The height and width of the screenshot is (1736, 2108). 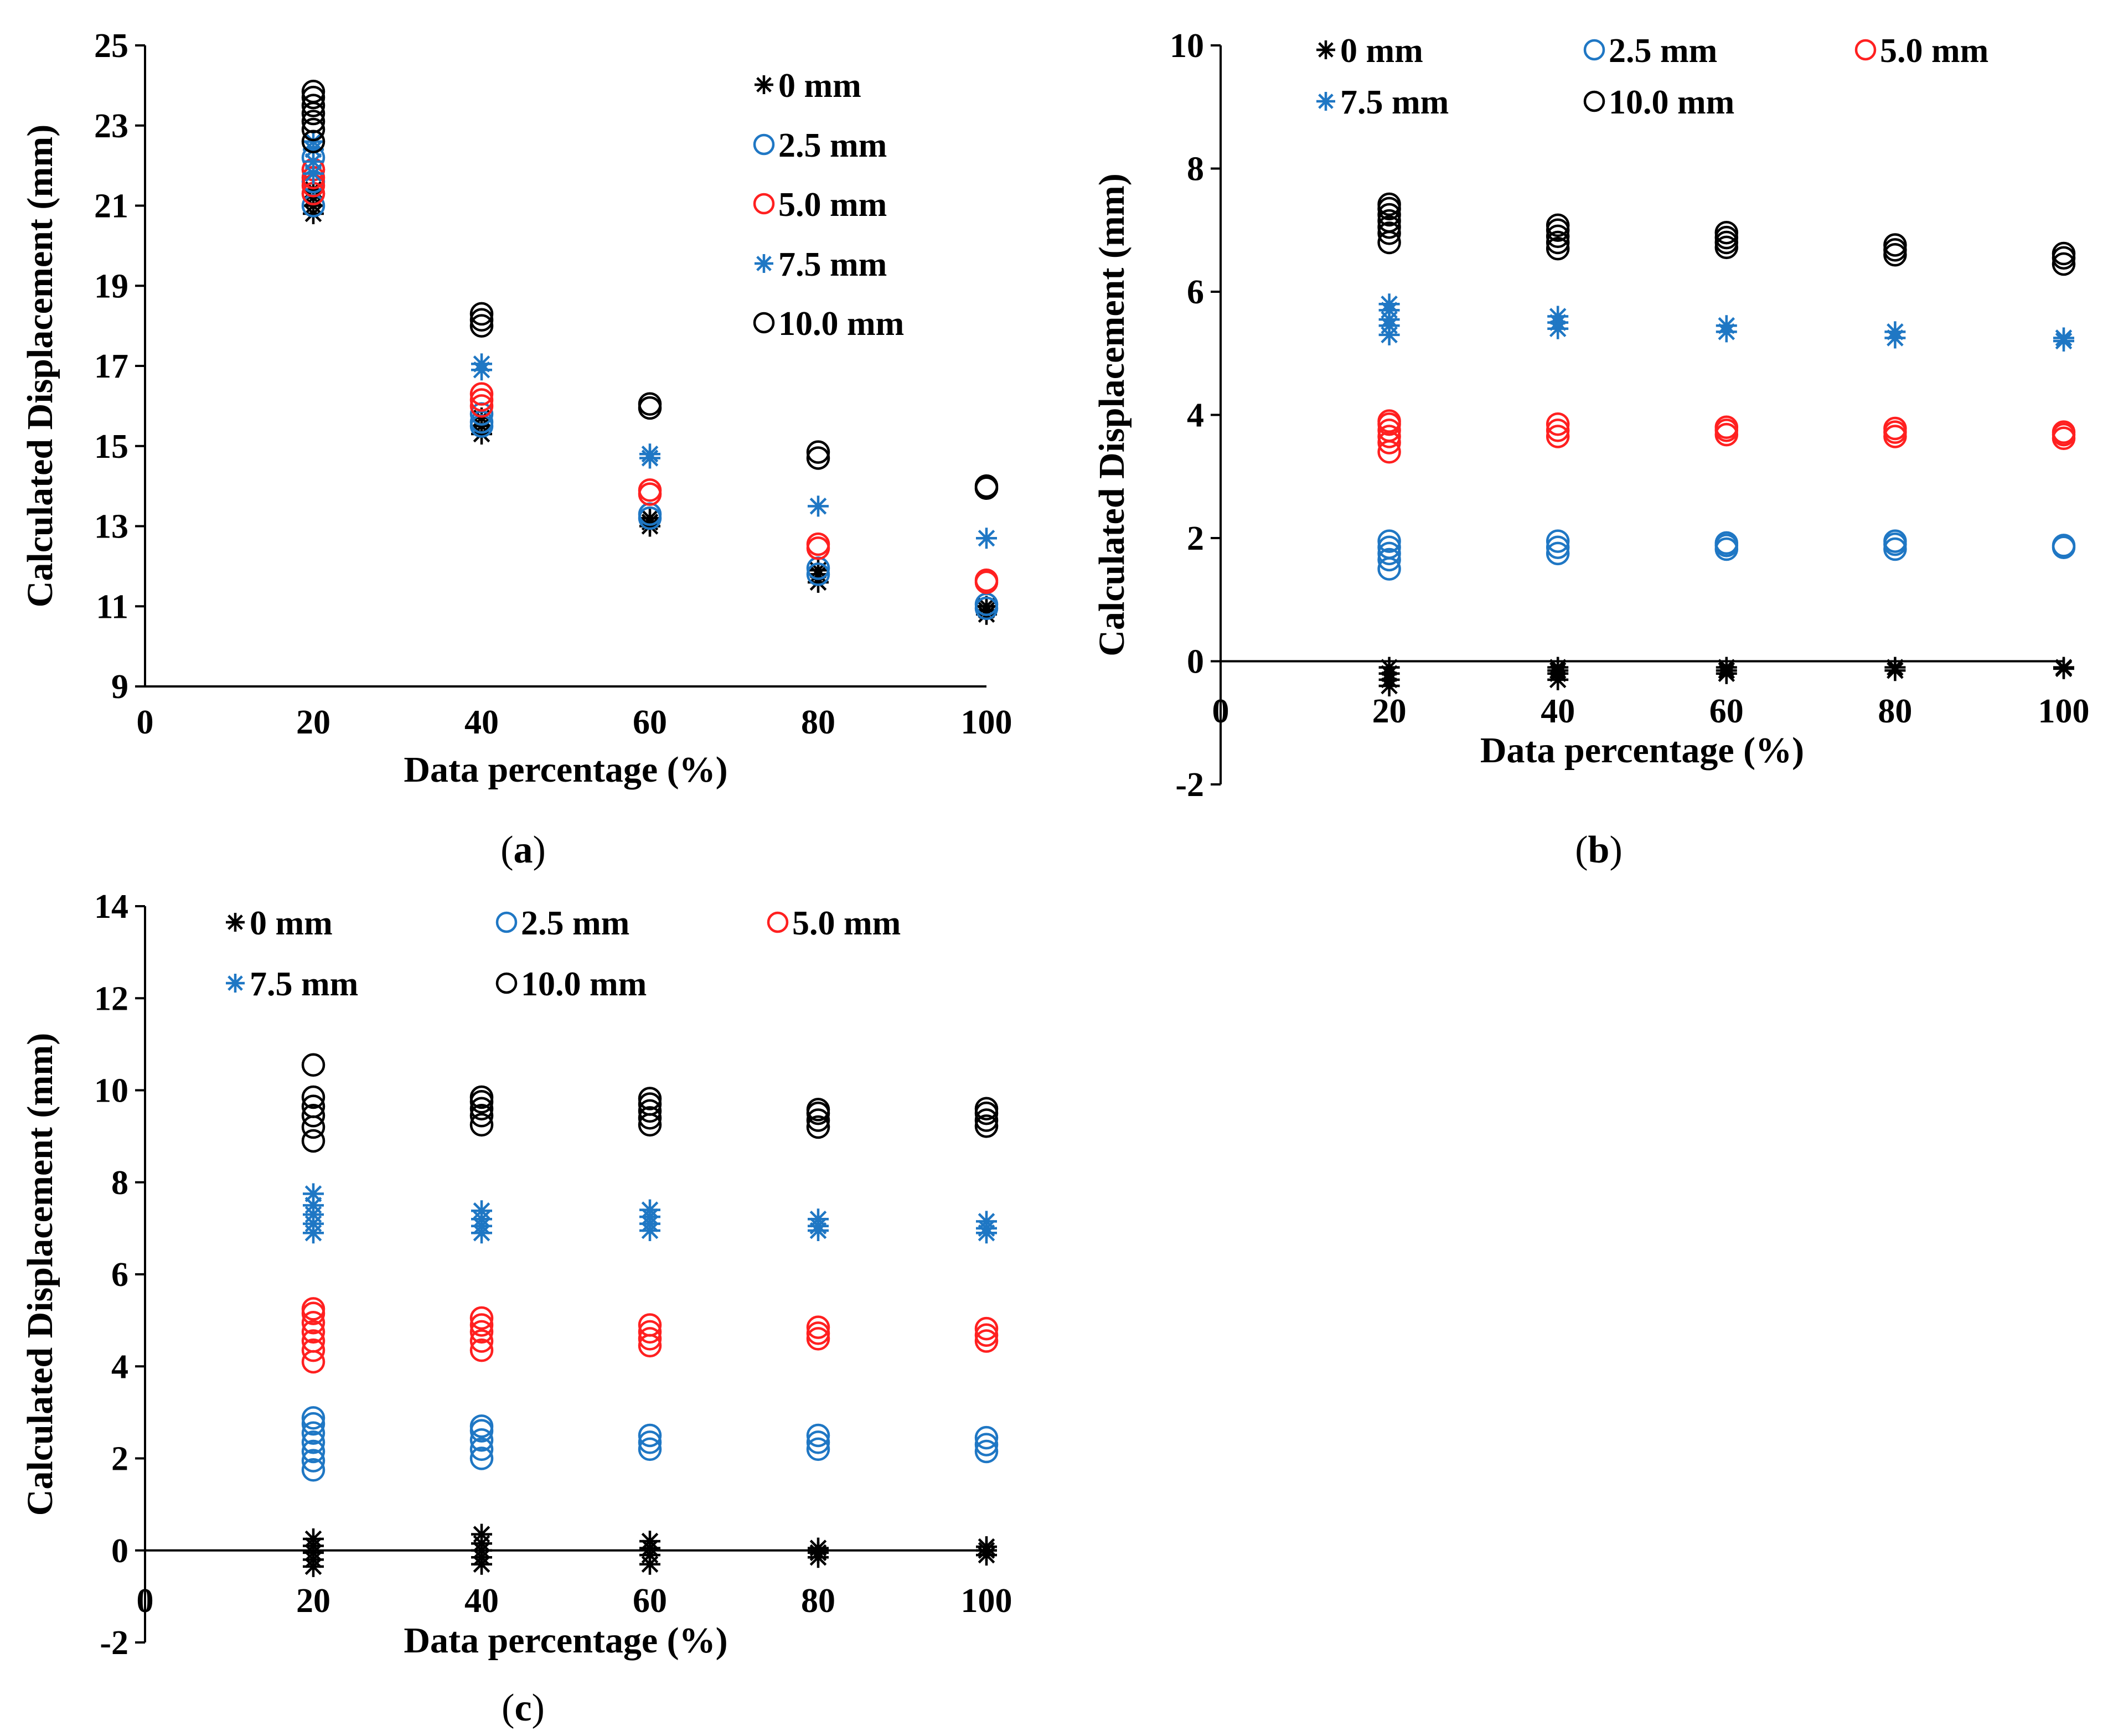 What do you see at coordinates (650, 1550) in the screenshot?
I see `series-0-mm` at bounding box center [650, 1550].